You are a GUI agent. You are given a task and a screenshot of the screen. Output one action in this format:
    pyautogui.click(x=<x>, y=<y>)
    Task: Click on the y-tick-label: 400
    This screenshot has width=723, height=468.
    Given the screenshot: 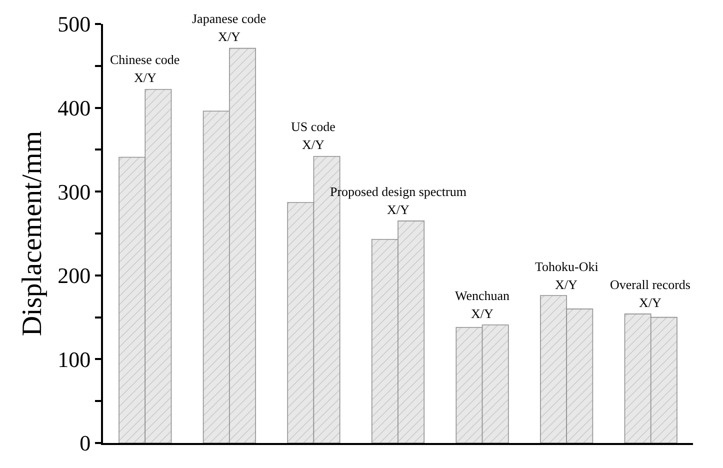 What is the action you would take?
    pyautogui.click(x=74, y=108)
    